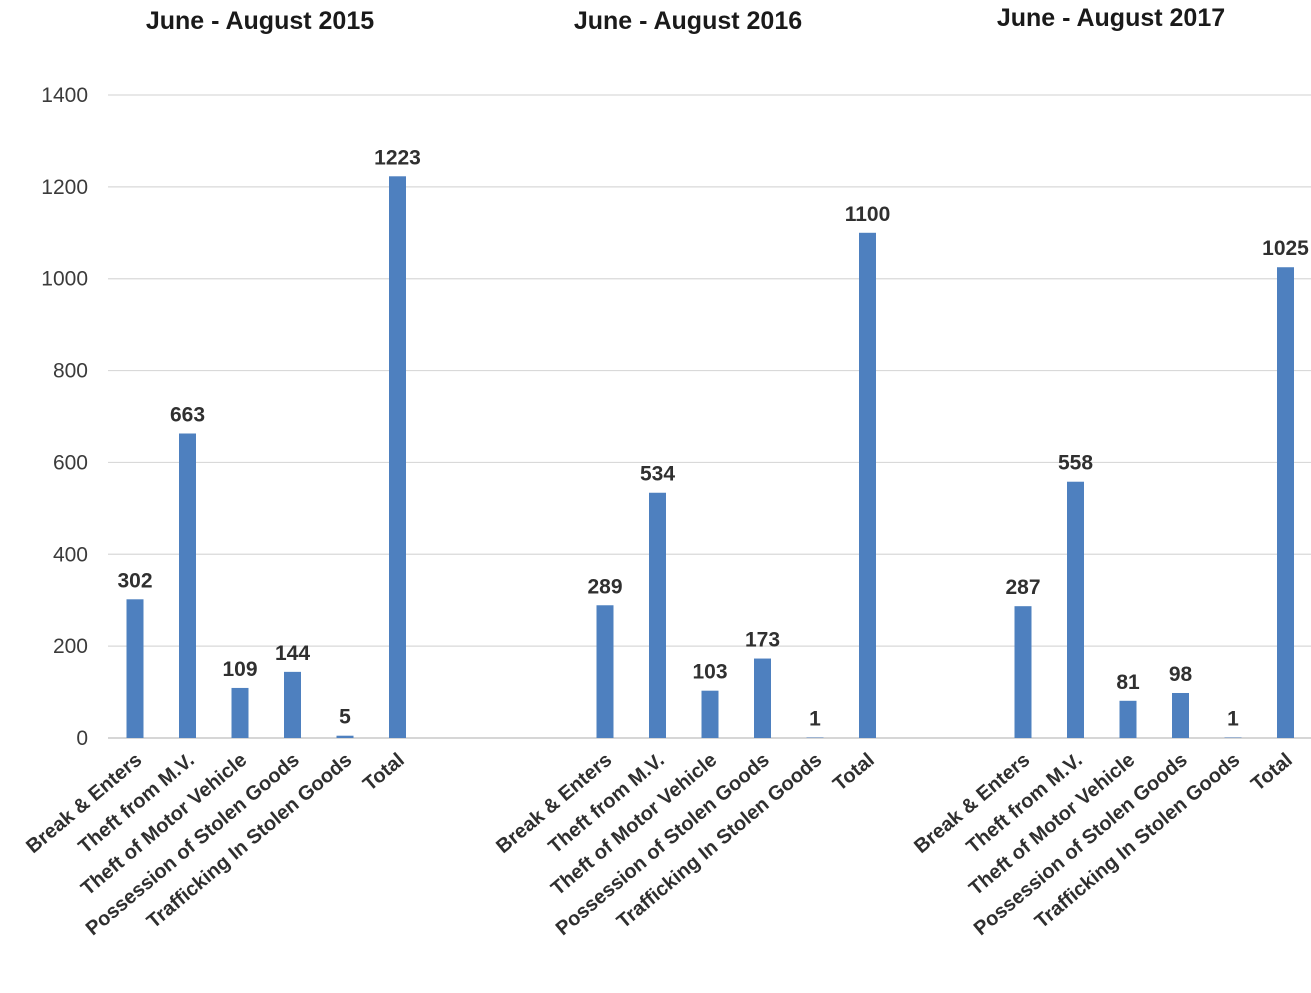 The width and height of the screenshot is (1311, 993). I want to click on data-label: 302, so click(134, 580).